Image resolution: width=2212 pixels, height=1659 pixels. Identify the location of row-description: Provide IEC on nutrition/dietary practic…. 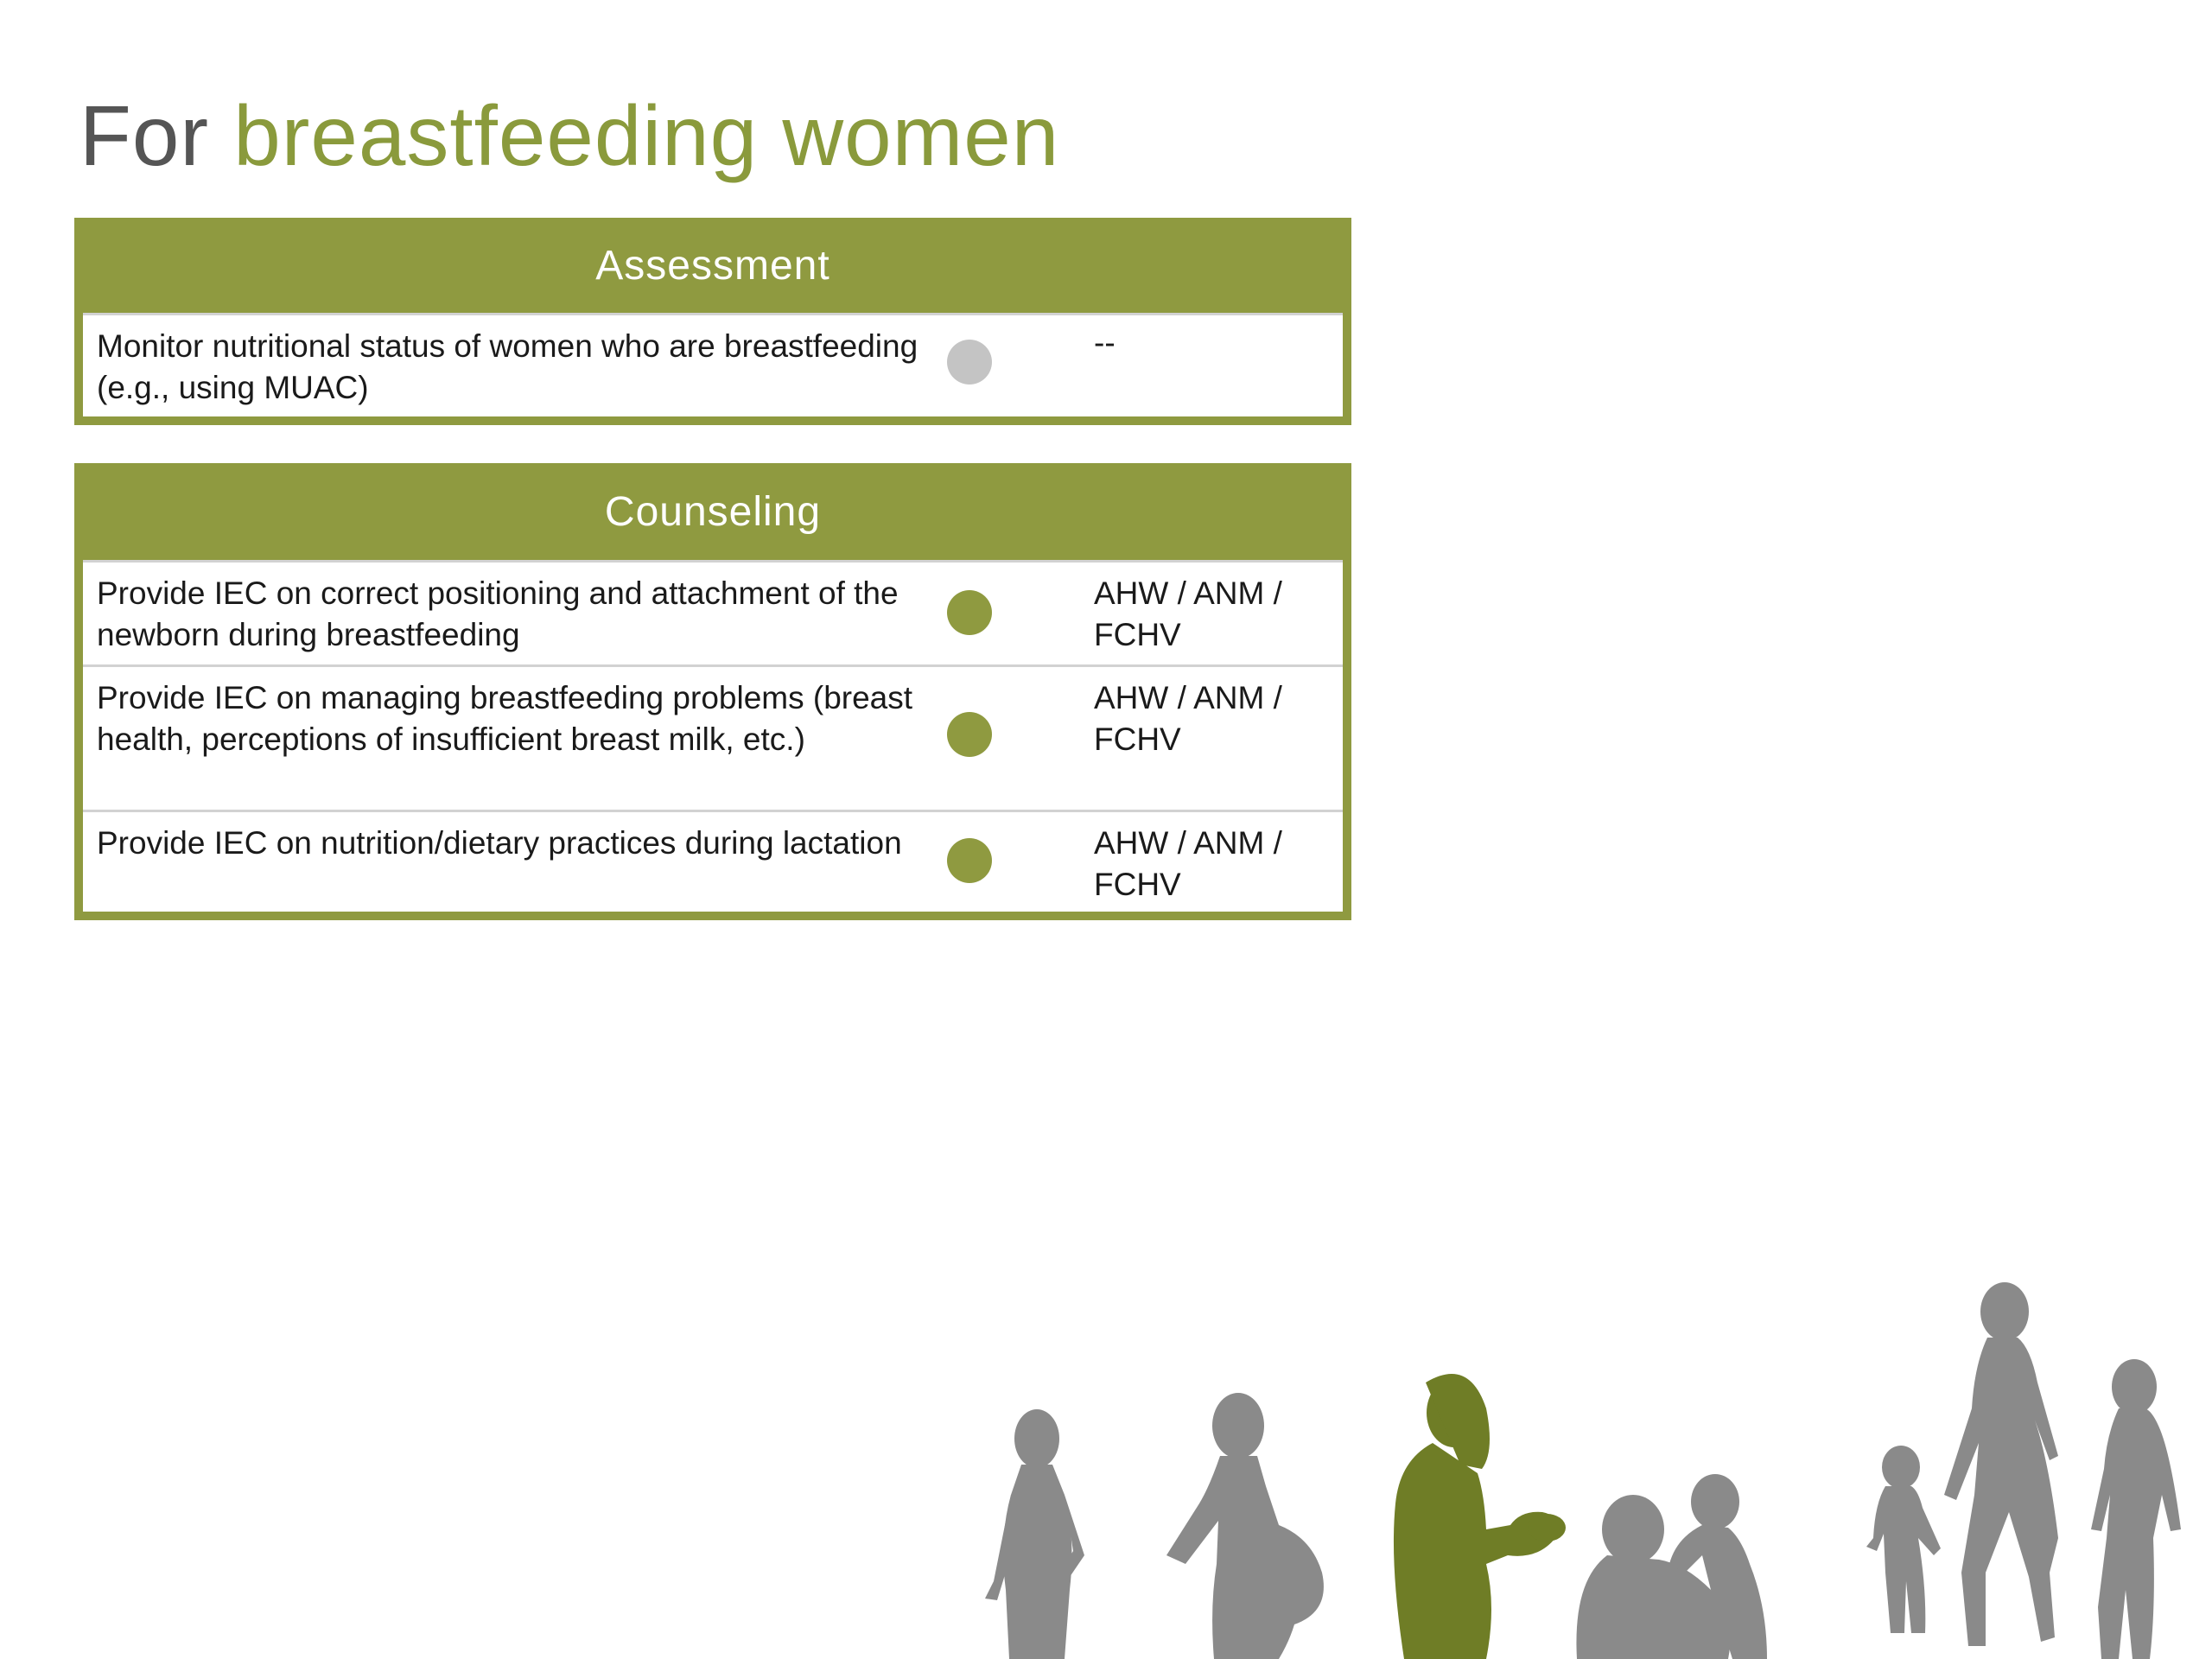
(500, 843).